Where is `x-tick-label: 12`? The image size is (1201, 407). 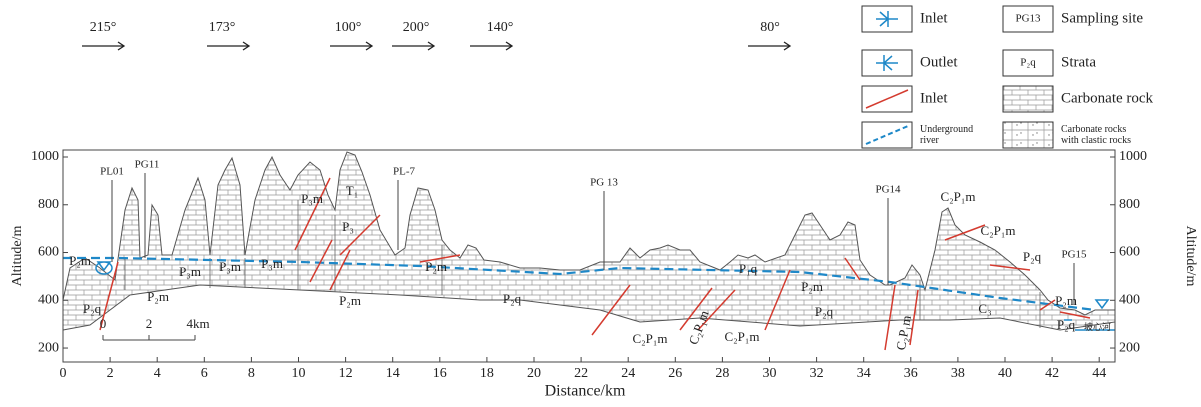
x-tick-label: 12 is located at coordinates (346, 373).